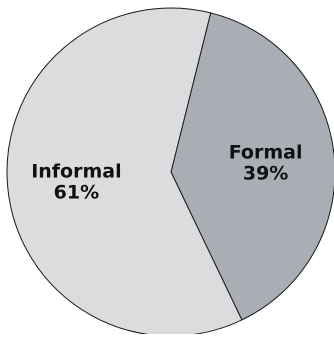 This screenshot has width=334, height=339. Describe the element at coordinates (76, 193) in the screenshot. I see `slice-value-informal: 61%` at that location.